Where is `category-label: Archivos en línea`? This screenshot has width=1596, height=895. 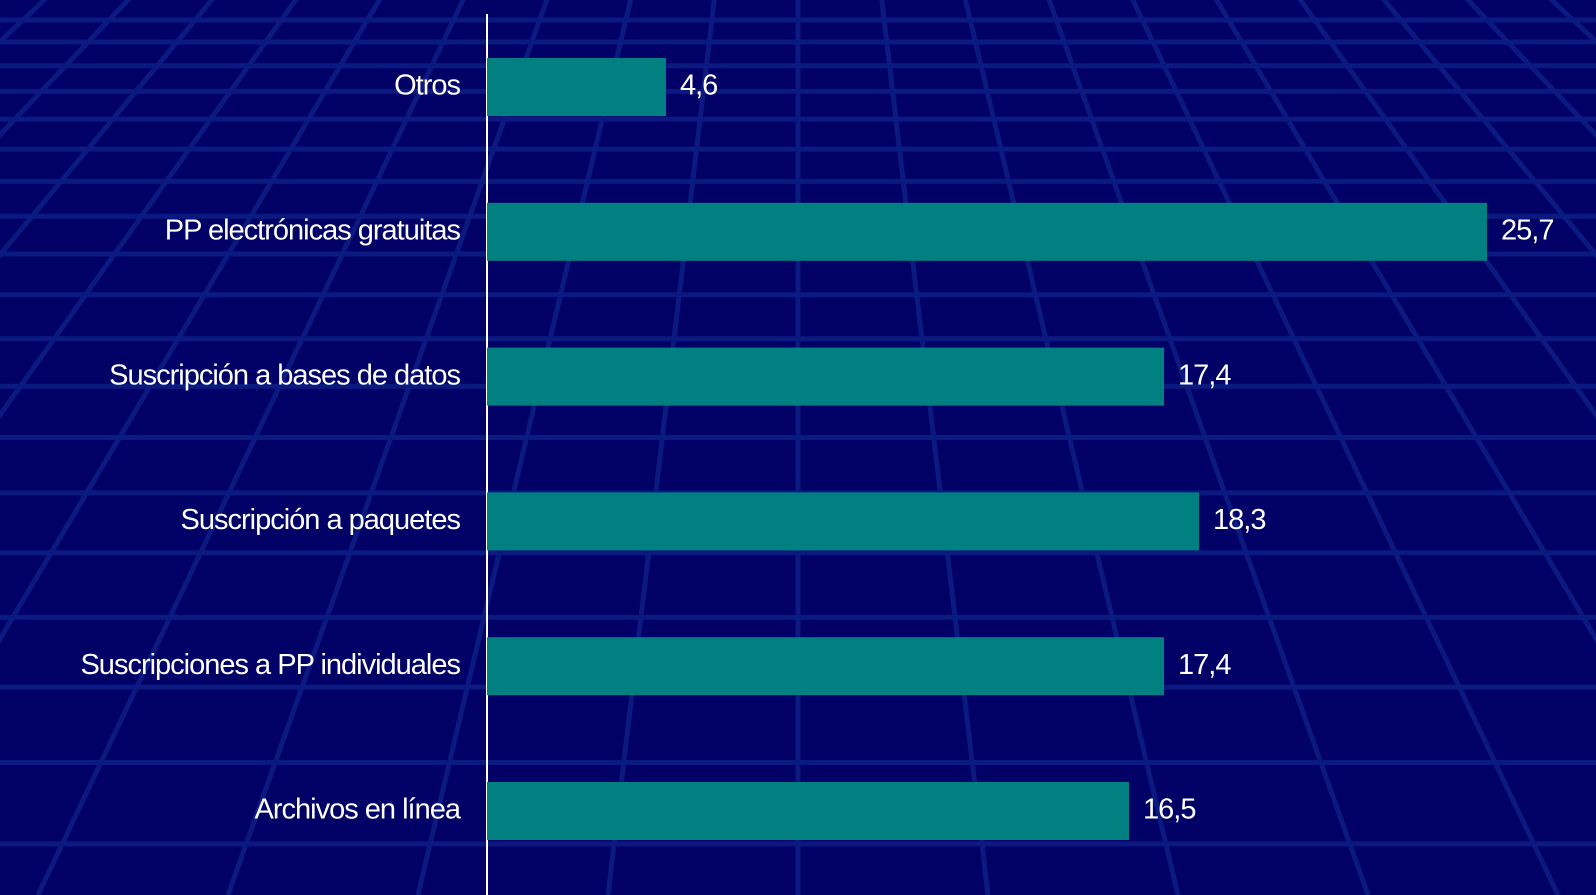 category-label: Archivos en línea is located at coordinates (358, 810).